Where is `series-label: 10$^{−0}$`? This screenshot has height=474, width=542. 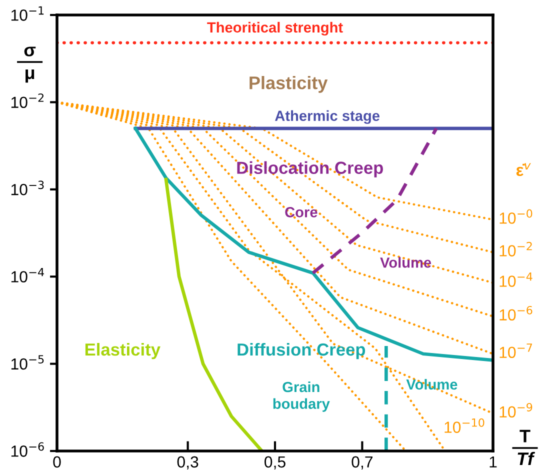
series-label: 10$^{−0}$ is located at coordinates (516, 216).